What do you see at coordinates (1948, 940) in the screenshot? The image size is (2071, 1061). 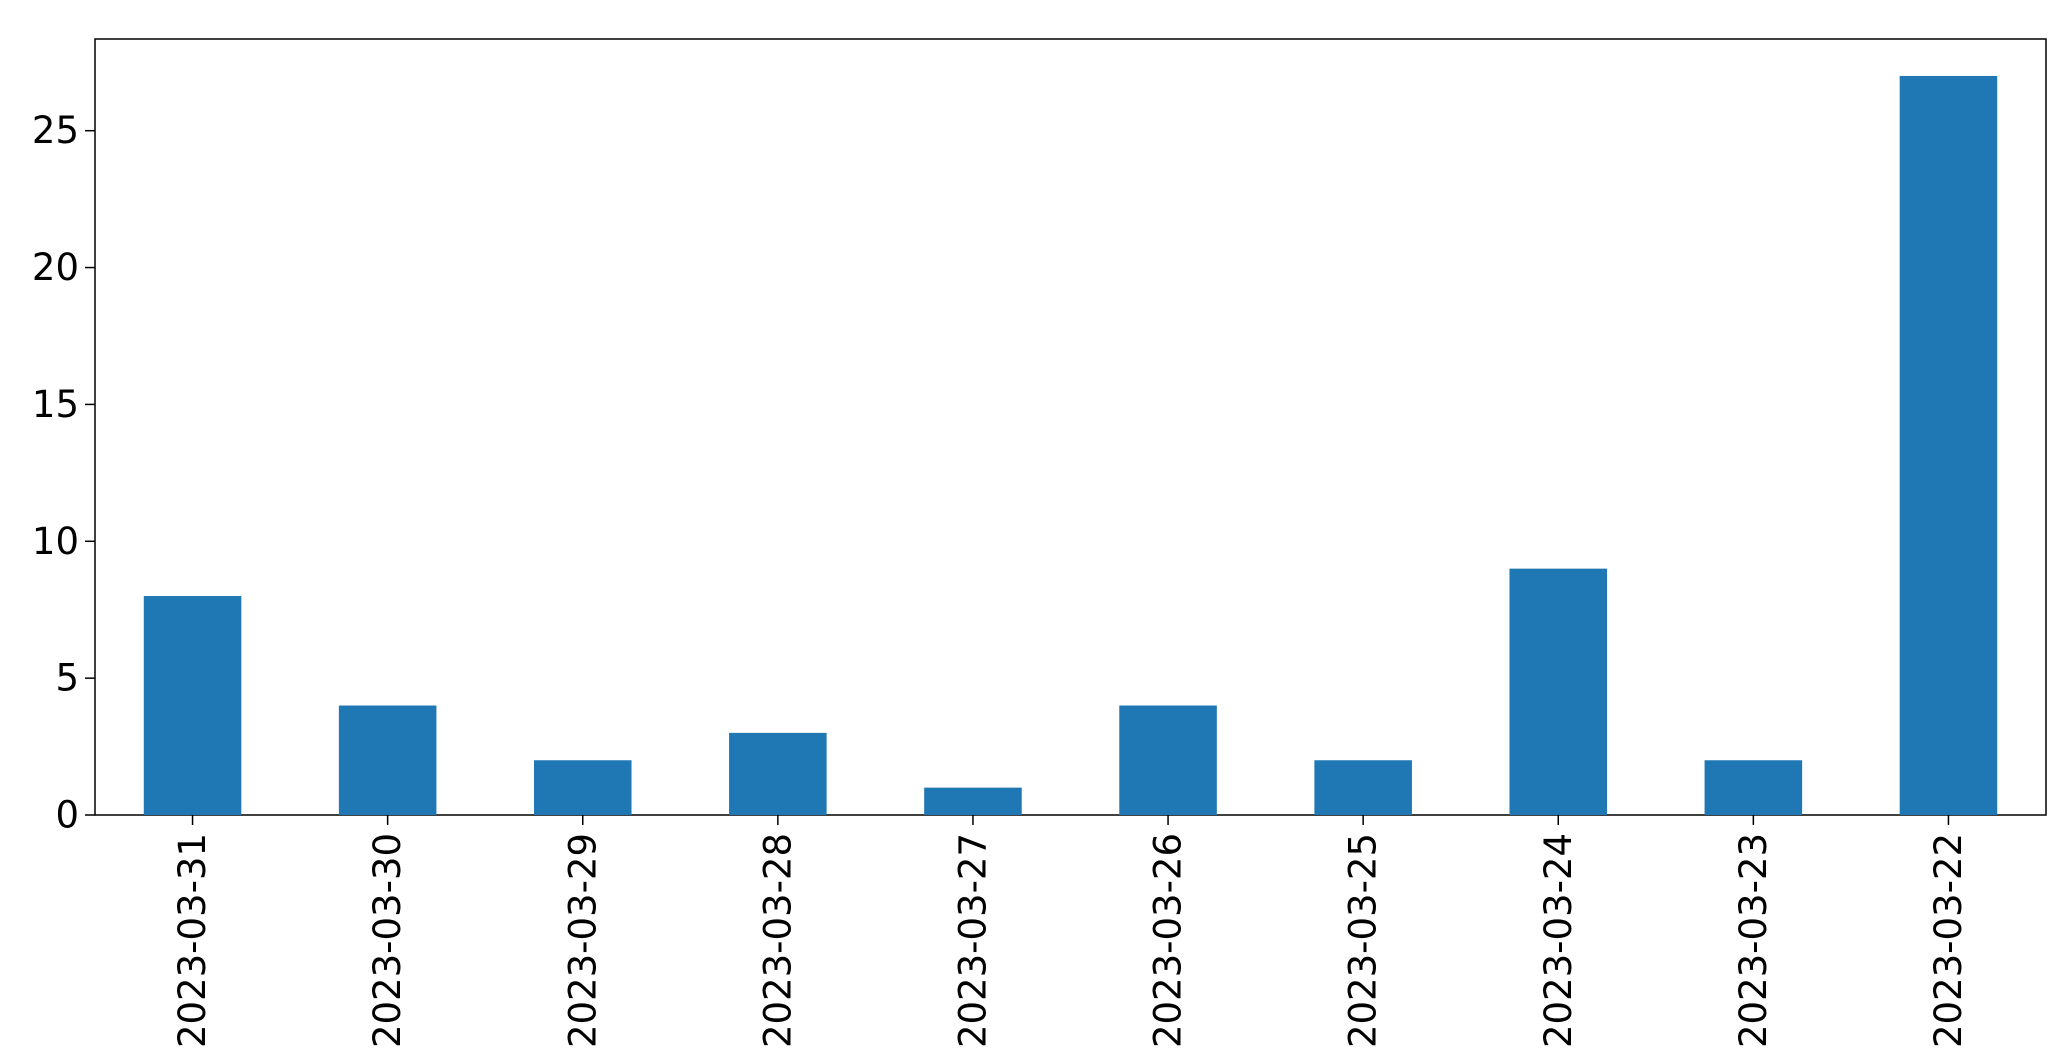 I see `x-tick-label: 2023-03-22` at bounding box center [1948, 940].